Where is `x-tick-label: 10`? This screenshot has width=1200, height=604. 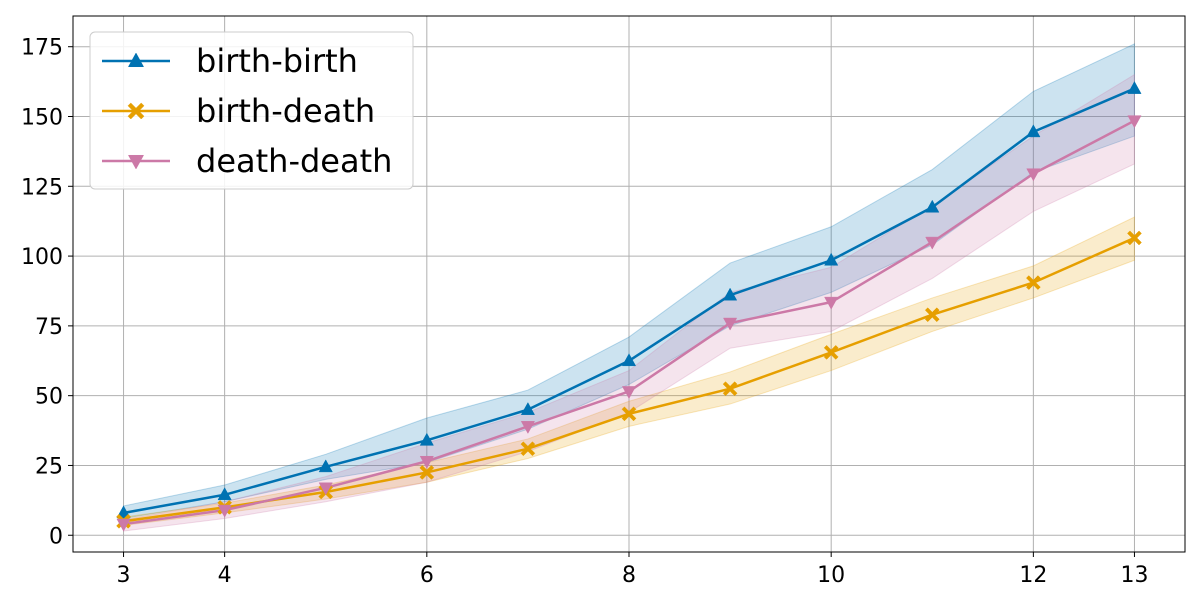 x-tick-label: 10 is located at coordinates (831, 575).